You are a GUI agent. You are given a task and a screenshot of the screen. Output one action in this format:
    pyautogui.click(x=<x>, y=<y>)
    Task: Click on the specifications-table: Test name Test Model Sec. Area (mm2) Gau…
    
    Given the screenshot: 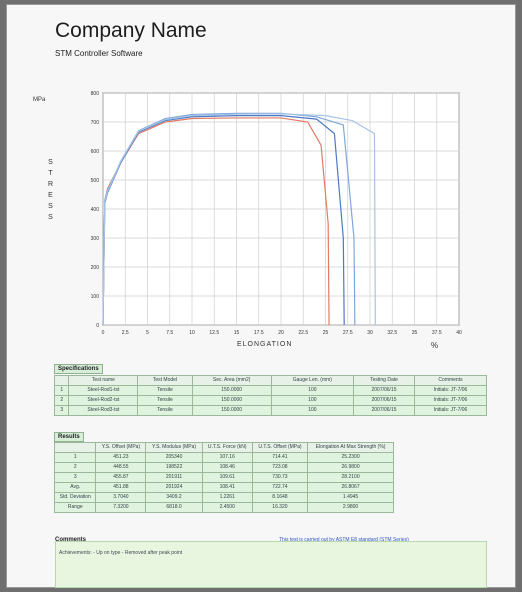 What is the action you would take?
    pyautogui.click(x=270, y=395)
    